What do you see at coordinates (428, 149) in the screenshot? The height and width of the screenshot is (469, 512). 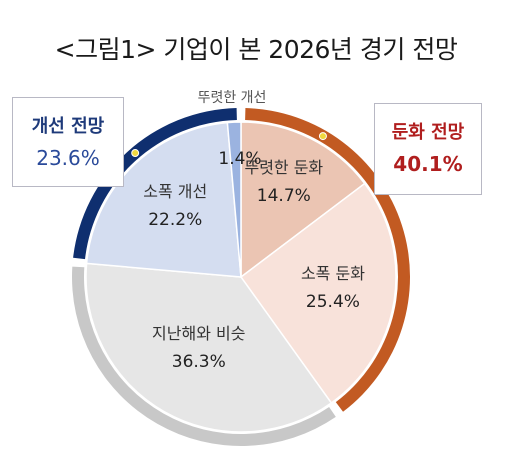 I see `slowdown-outlook-box: 둔화 전망 40.1%` at bounding box center [428, 149].